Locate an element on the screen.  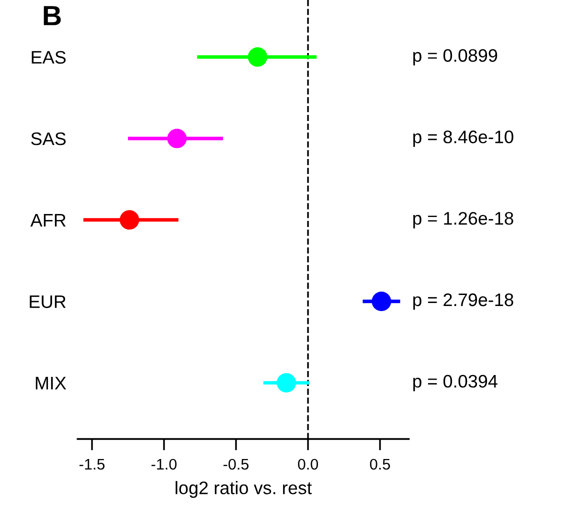
x-tick-label: 0.0 is located at coordinates (308, 464).